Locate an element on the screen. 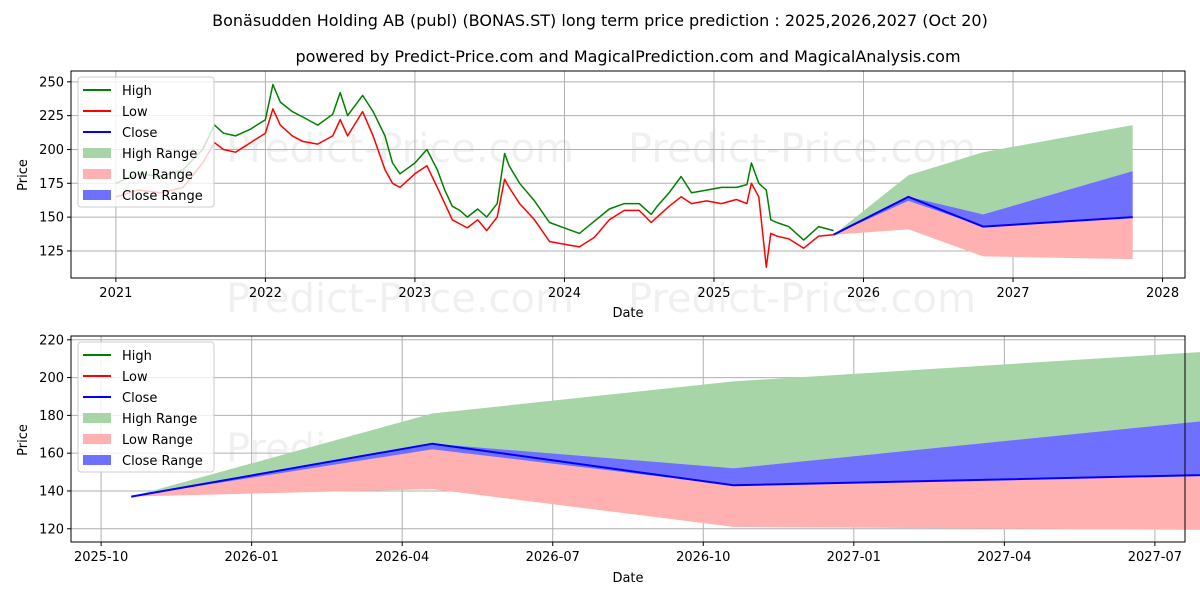 This screenshot has height=600, width=1200. p1-x-tick-label: 2025 is located at coordinates (713, 293).